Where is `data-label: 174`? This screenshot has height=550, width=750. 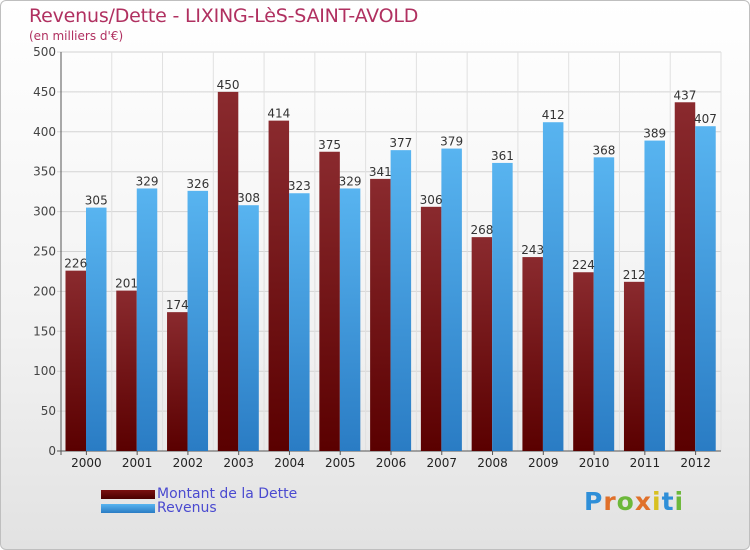
data-label: 174 is located at coordinates (177, 305).